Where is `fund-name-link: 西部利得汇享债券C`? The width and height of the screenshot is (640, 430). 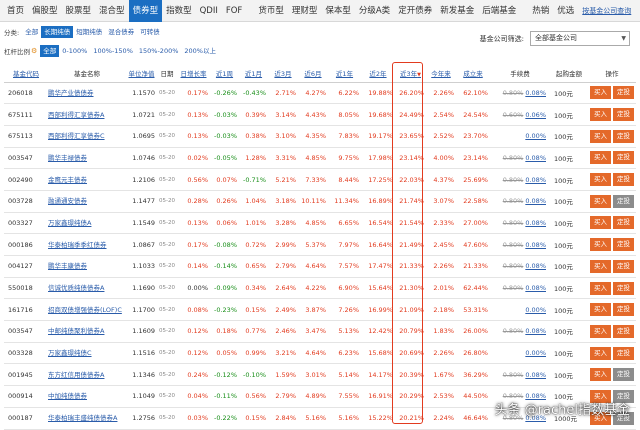
fund-name-link: 西部利得汇享债券C is located at coordinates (87, 136).